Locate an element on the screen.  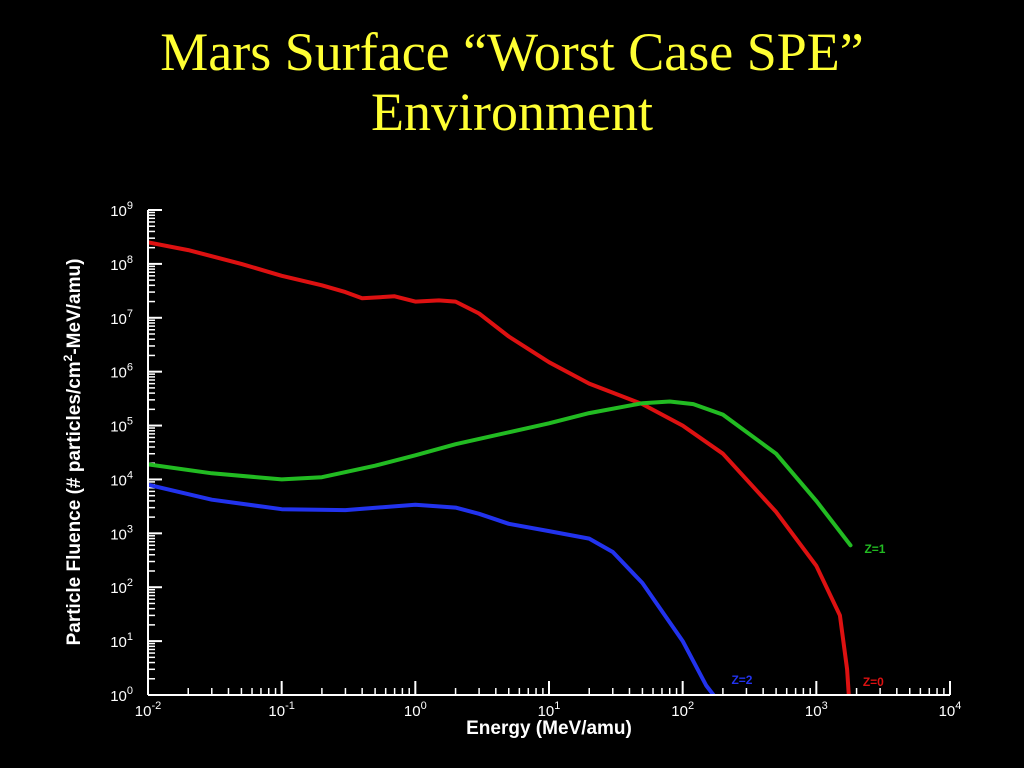
y-tick-label: 10⁷ is located at coordinates (121, 318).